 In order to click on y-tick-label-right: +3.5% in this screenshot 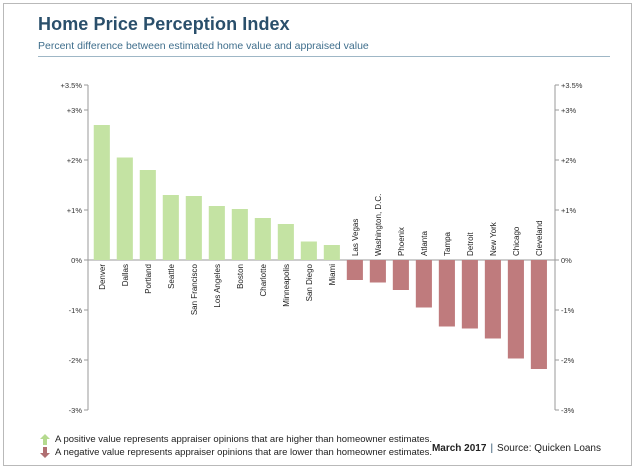, I will do `click(572, 85)`.